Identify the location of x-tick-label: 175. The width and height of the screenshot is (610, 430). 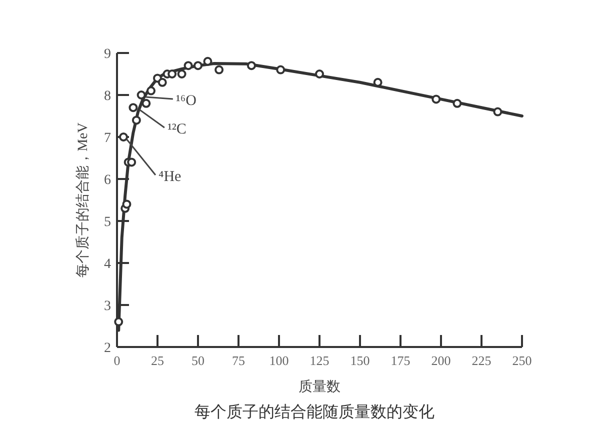
(400, 360).